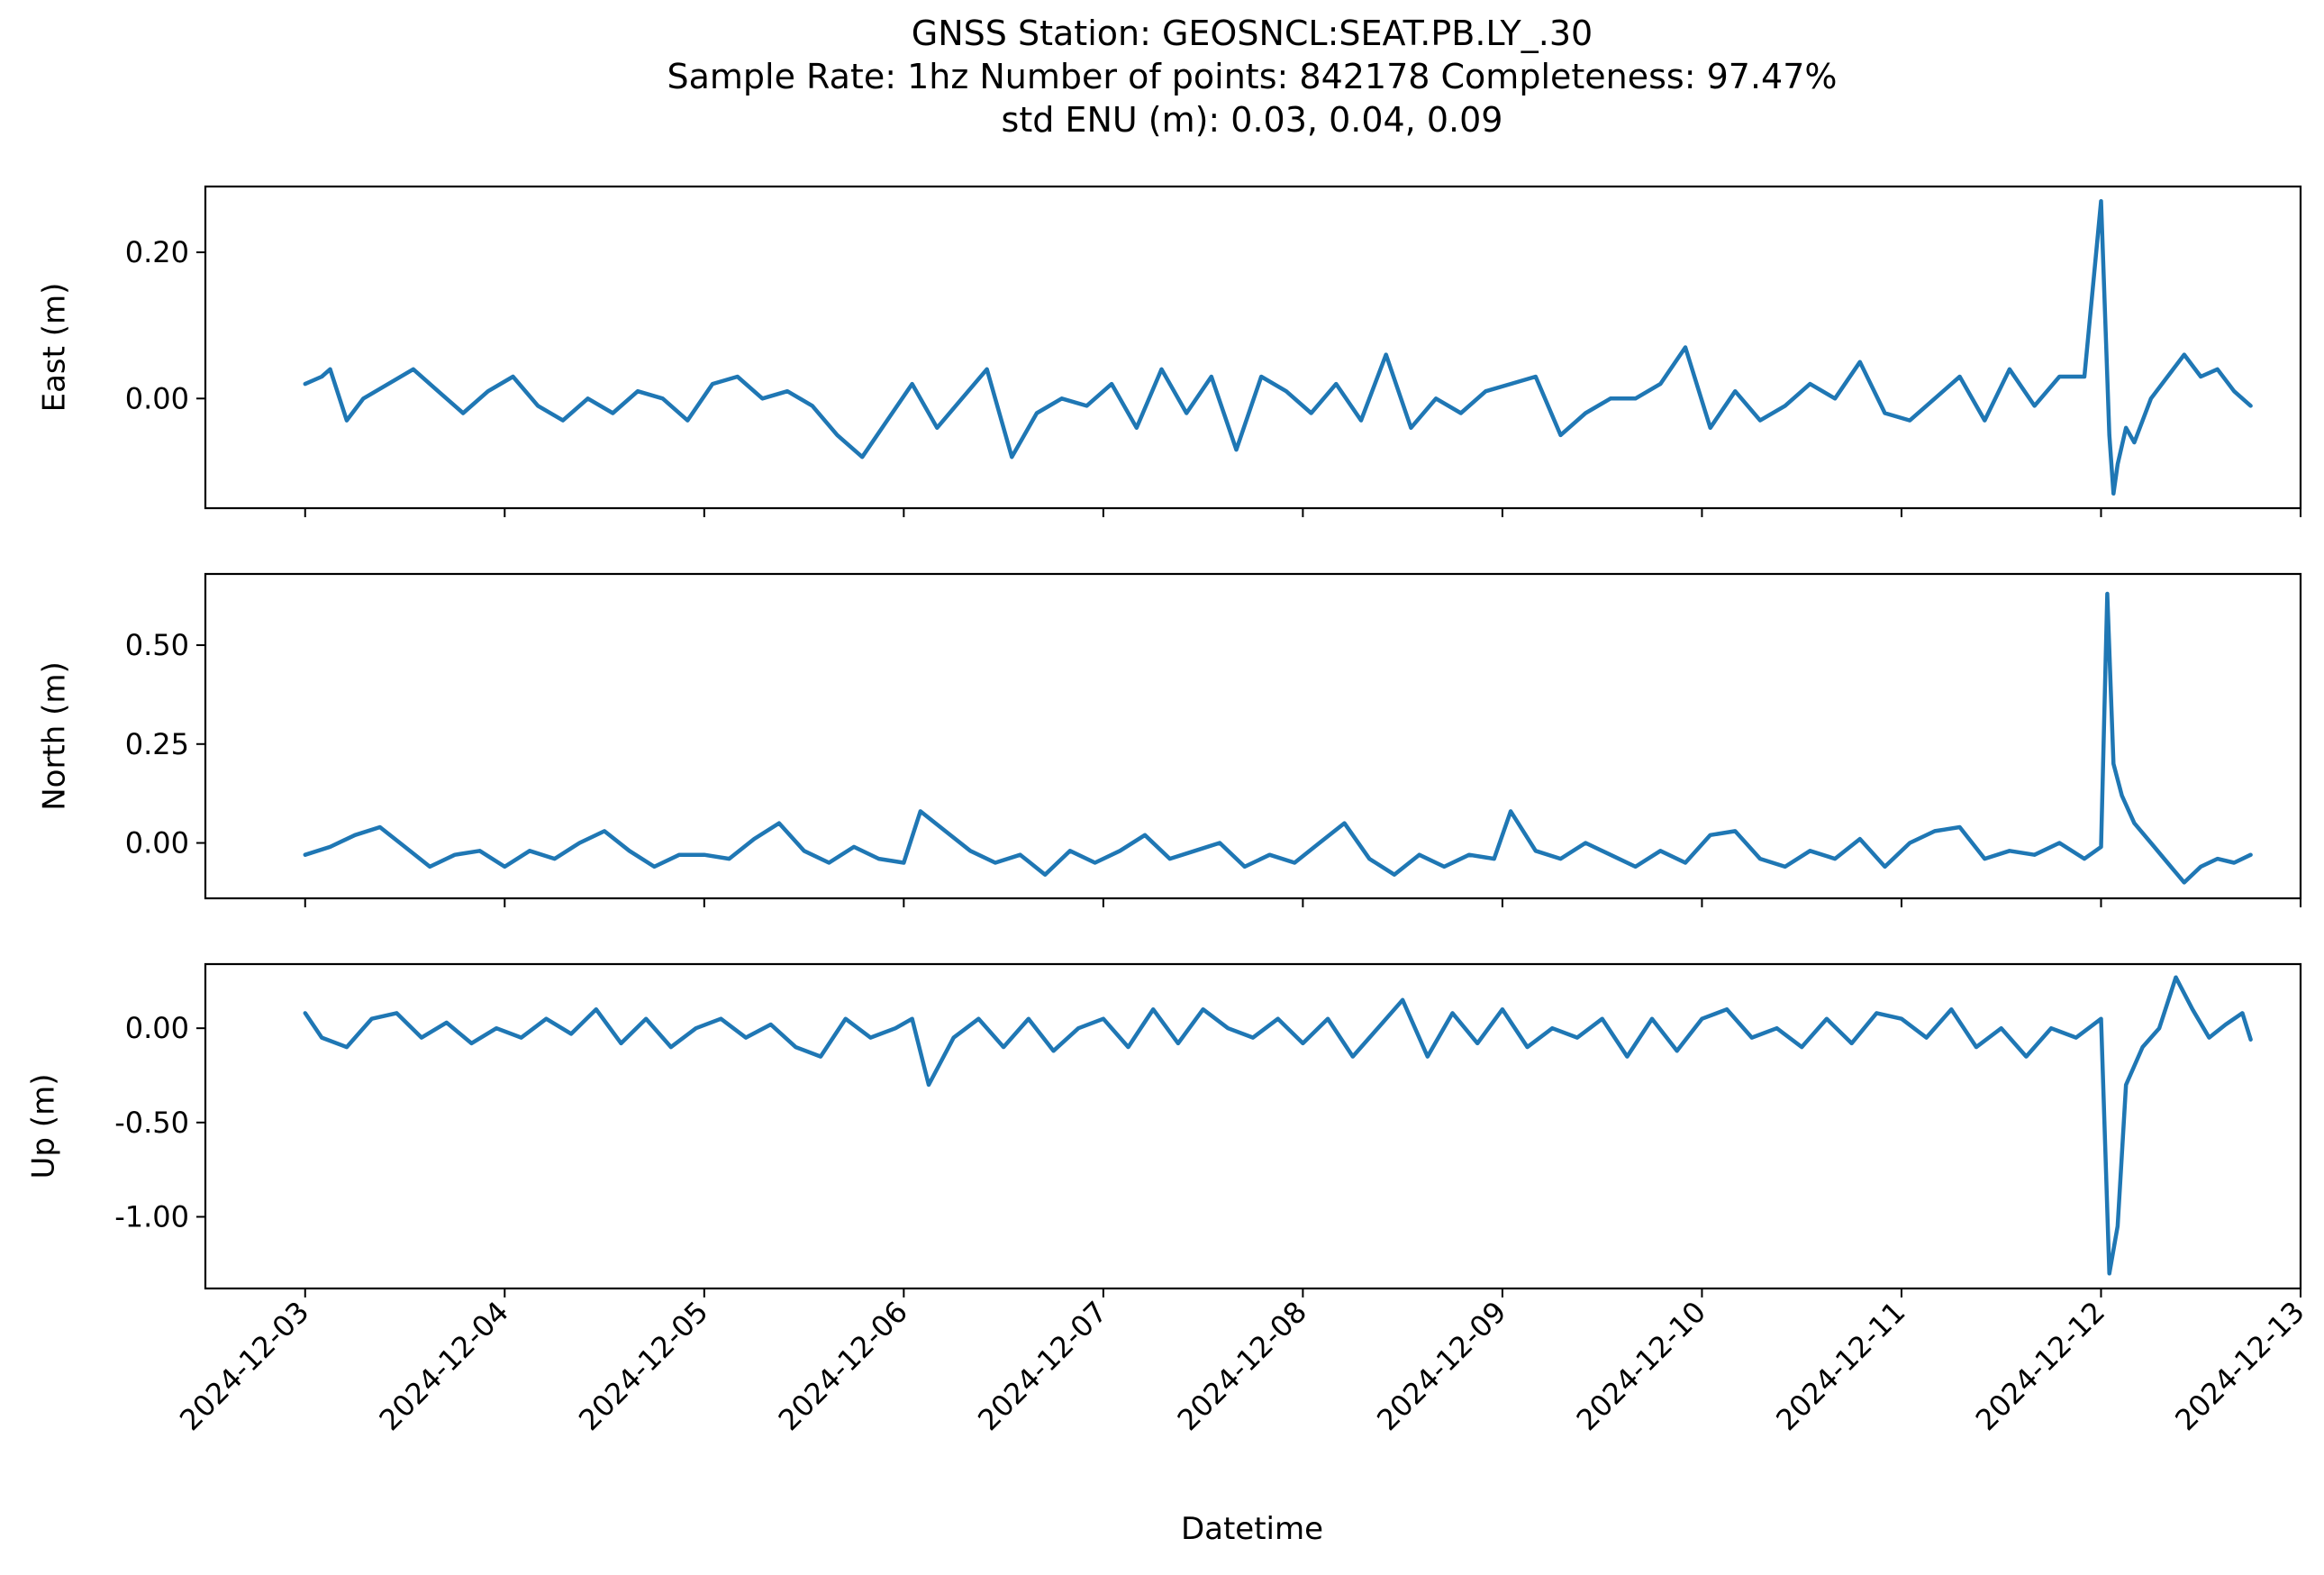  Describe the element at coordinates (157, 398) in the screenshot. I see `east-y-tick-label: 0.00` at that location.